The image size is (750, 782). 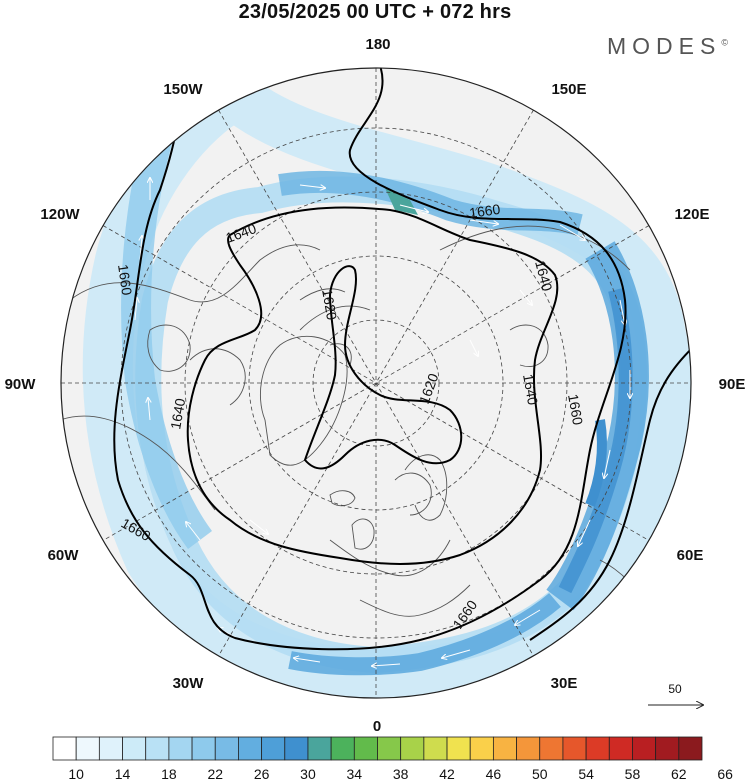 What do you see at coordinates (540, 774) in the screenshot?
I see `legend-tick-label: 50` at bounding box center [540, 774].